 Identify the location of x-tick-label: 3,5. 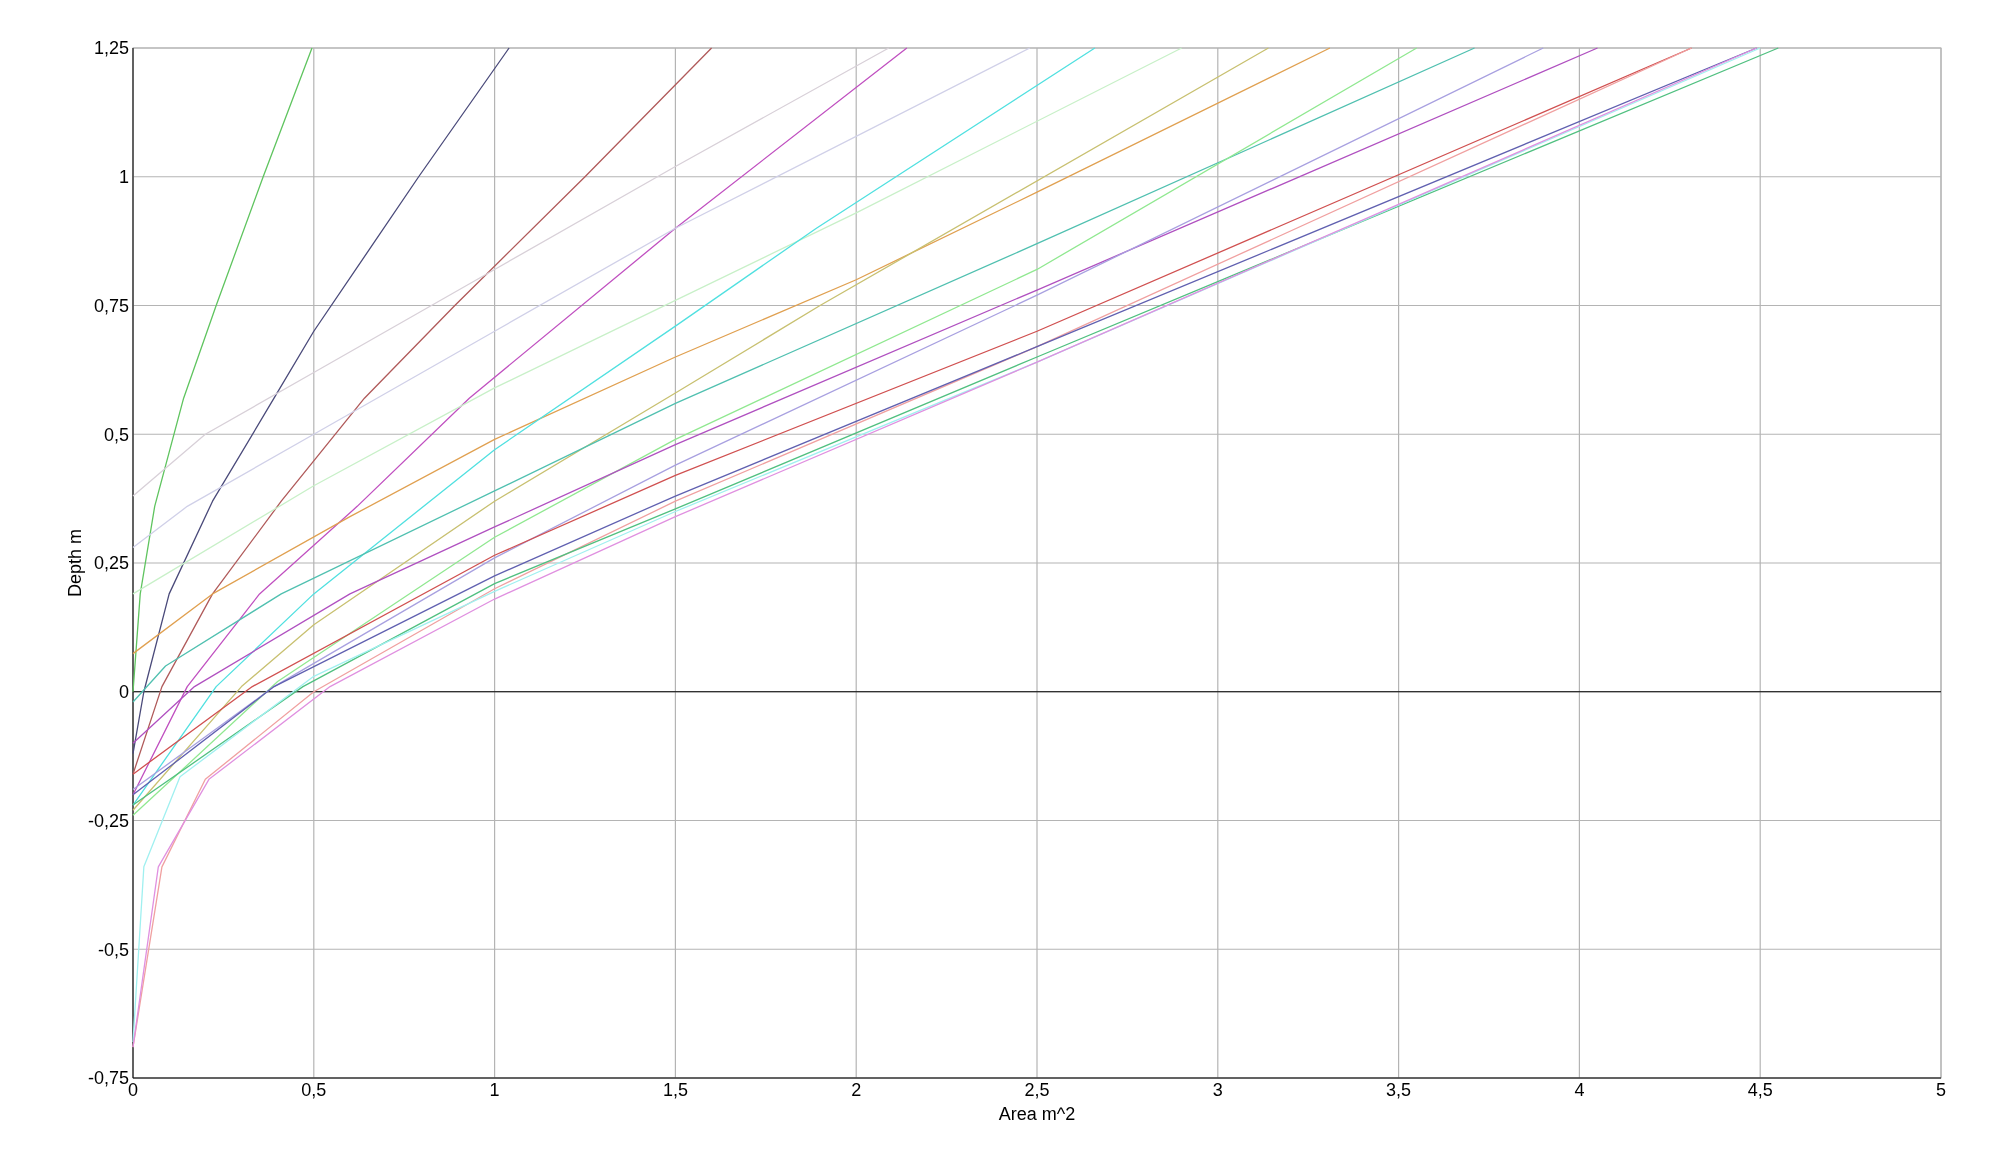
(1399, 1090).